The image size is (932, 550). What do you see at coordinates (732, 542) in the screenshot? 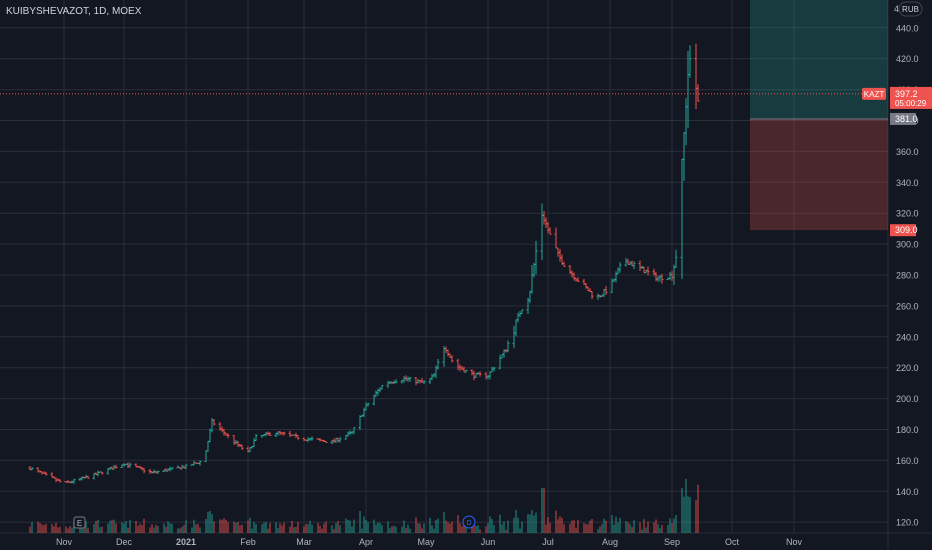
I see `x-tick-label: Oct` at bounding box center [732, 542].